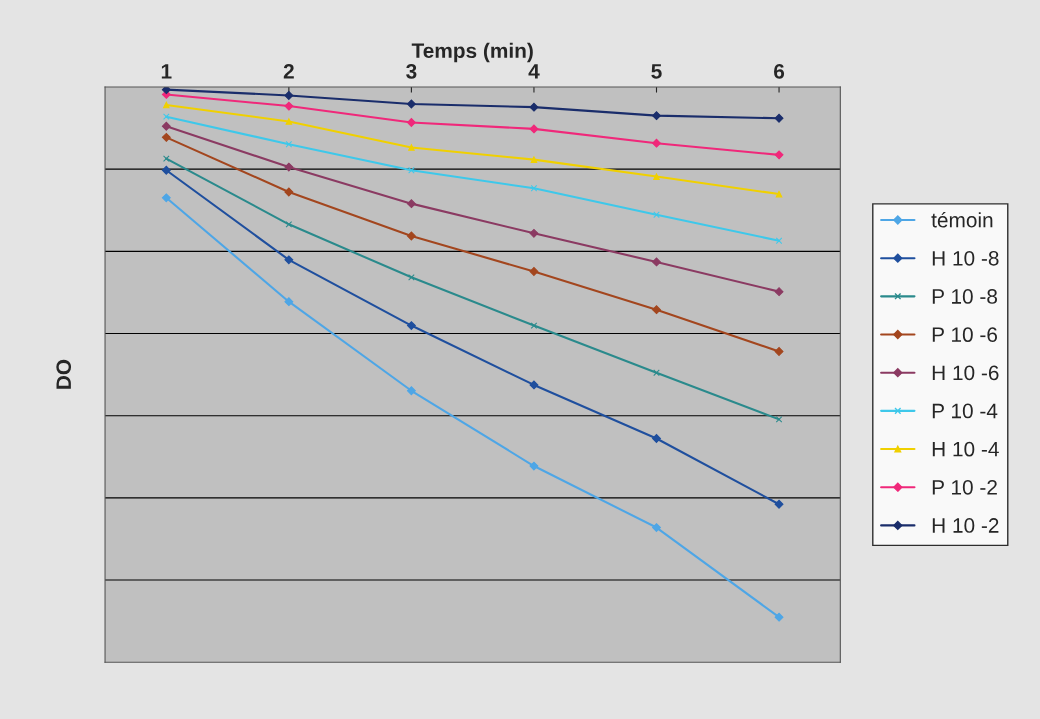  What do you see at coordinates (965, 335) in the screenshot?
I see `legend-label: P 10 -6` at bounding box center [965, 335].